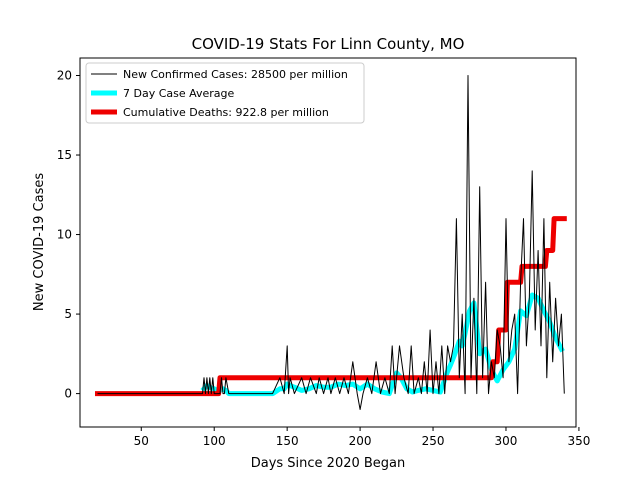 This screenshot has width=640, height=480. What do you see at coordinates (328, 44) in the screenshot?
I see `chart-title: COVID-19 Stats For Linn County, MO` at bounding box center [328, 44].